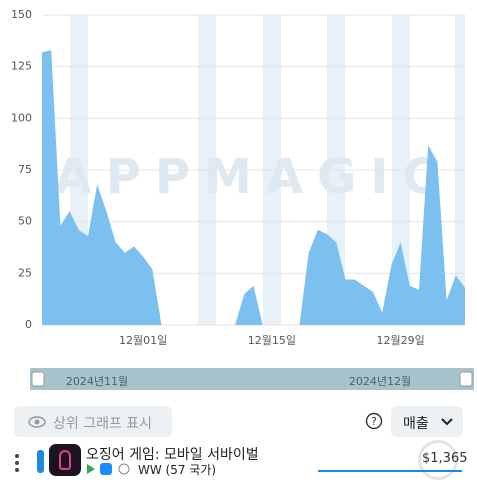 Image resolution: width=477 pixels, height=499 pixels. I want to click on chevron, so click(447, 422).